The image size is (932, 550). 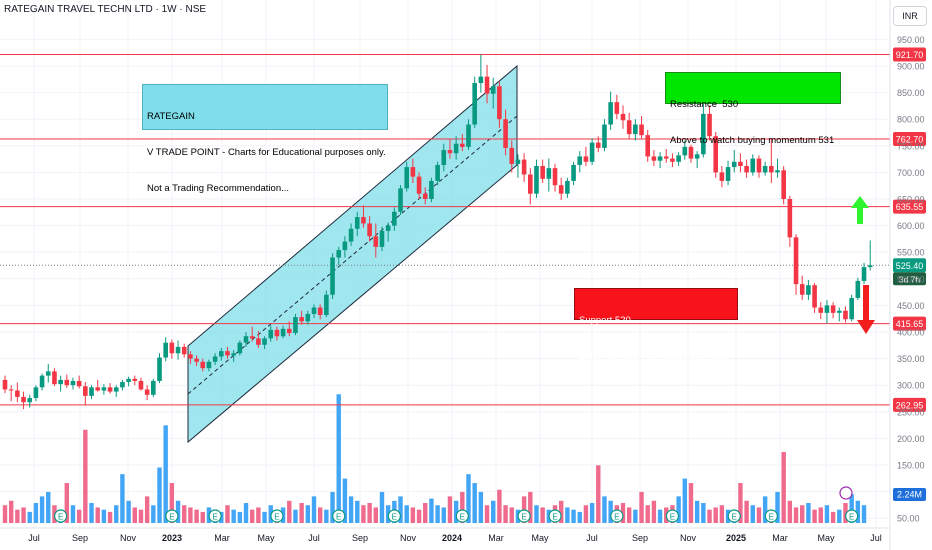 What do you see at coordinates (911, 439) in the screenshot?
I see `y-tick-label-3: 200.00` at bounding box center [911, 439].